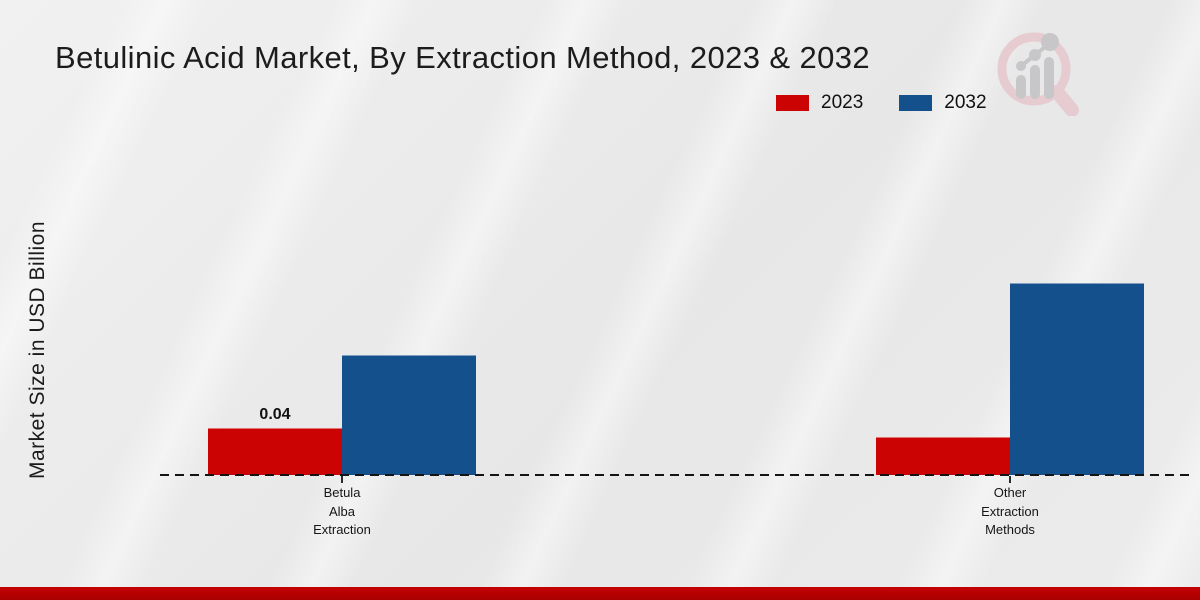 The image size is (1200, 600). I want to click on value-label-2023-0: 0.04, so click(275, 414).